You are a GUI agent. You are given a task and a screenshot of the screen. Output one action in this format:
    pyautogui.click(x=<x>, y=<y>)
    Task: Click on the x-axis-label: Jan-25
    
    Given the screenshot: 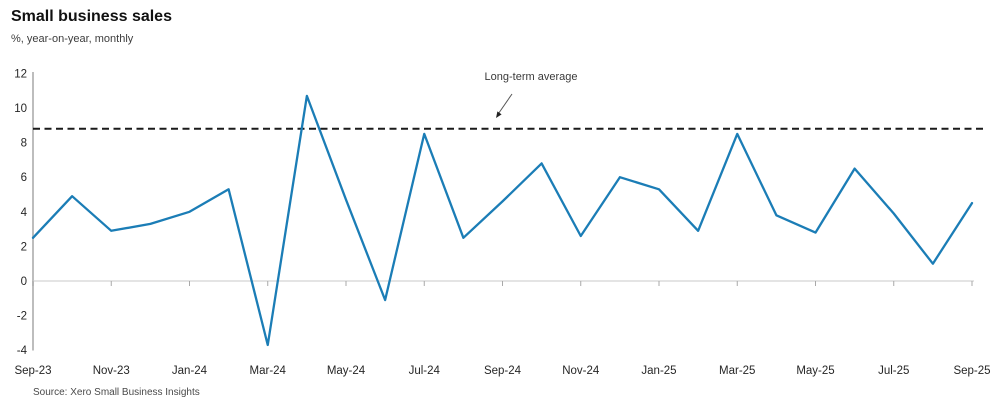 What is the action you would take?
    pyautogui.click(x=658, y=371)
    